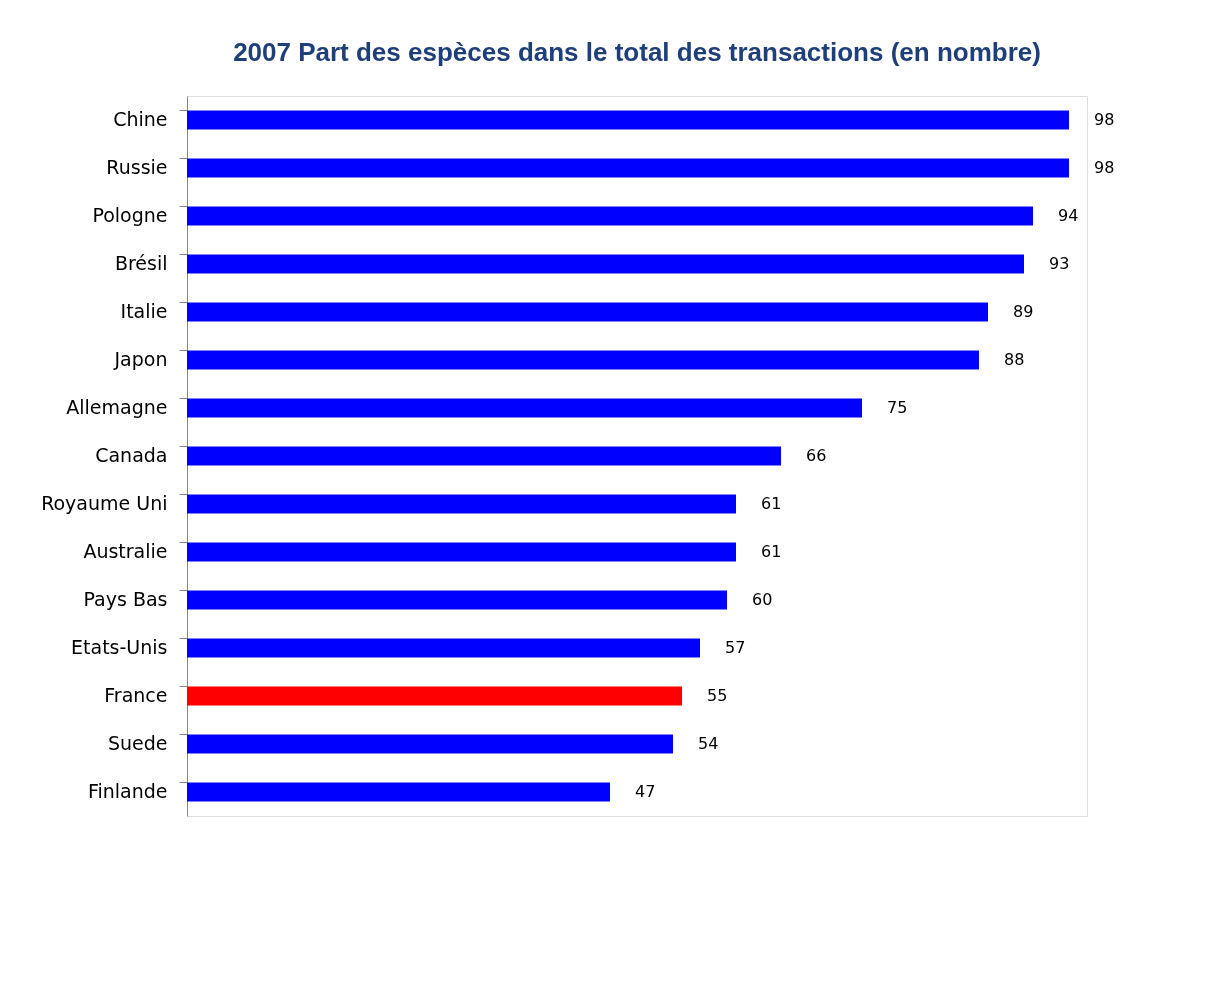  I want to click on y-tick-label: Allemagne, so click(117, 407).